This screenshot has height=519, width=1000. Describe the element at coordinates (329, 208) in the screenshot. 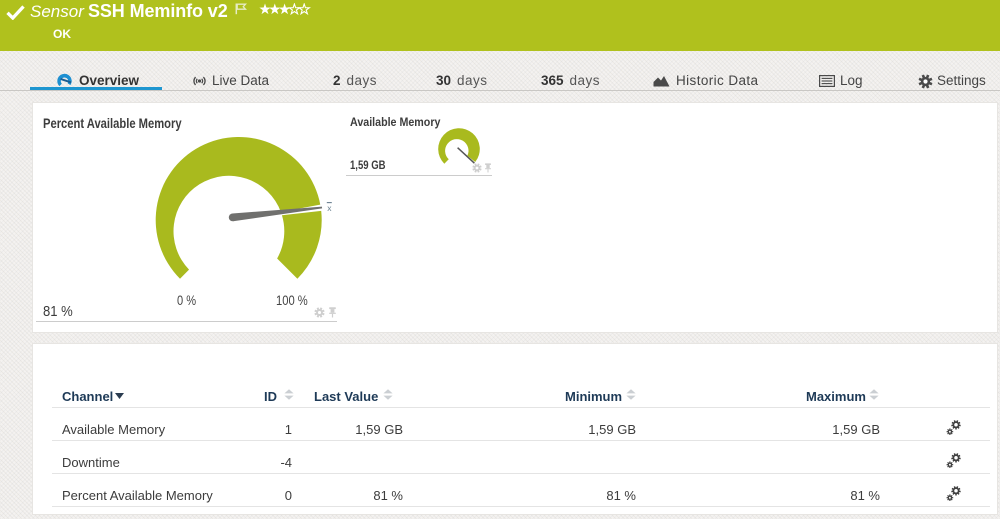

I see `svg-text: x` at that location.